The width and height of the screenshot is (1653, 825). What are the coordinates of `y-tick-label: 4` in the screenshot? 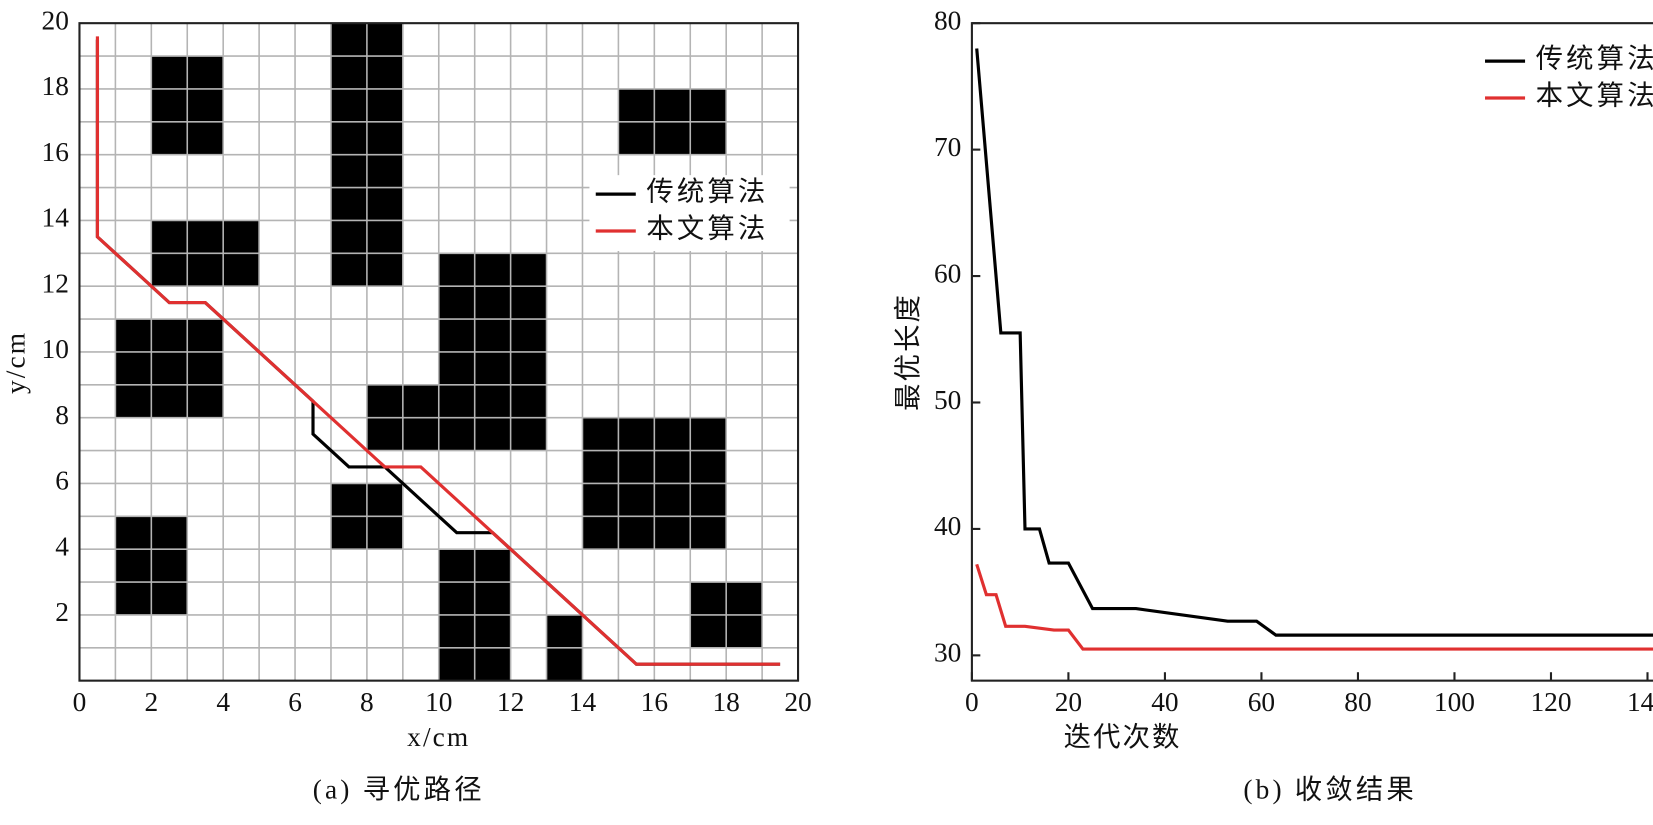 It's located at (62, 546).